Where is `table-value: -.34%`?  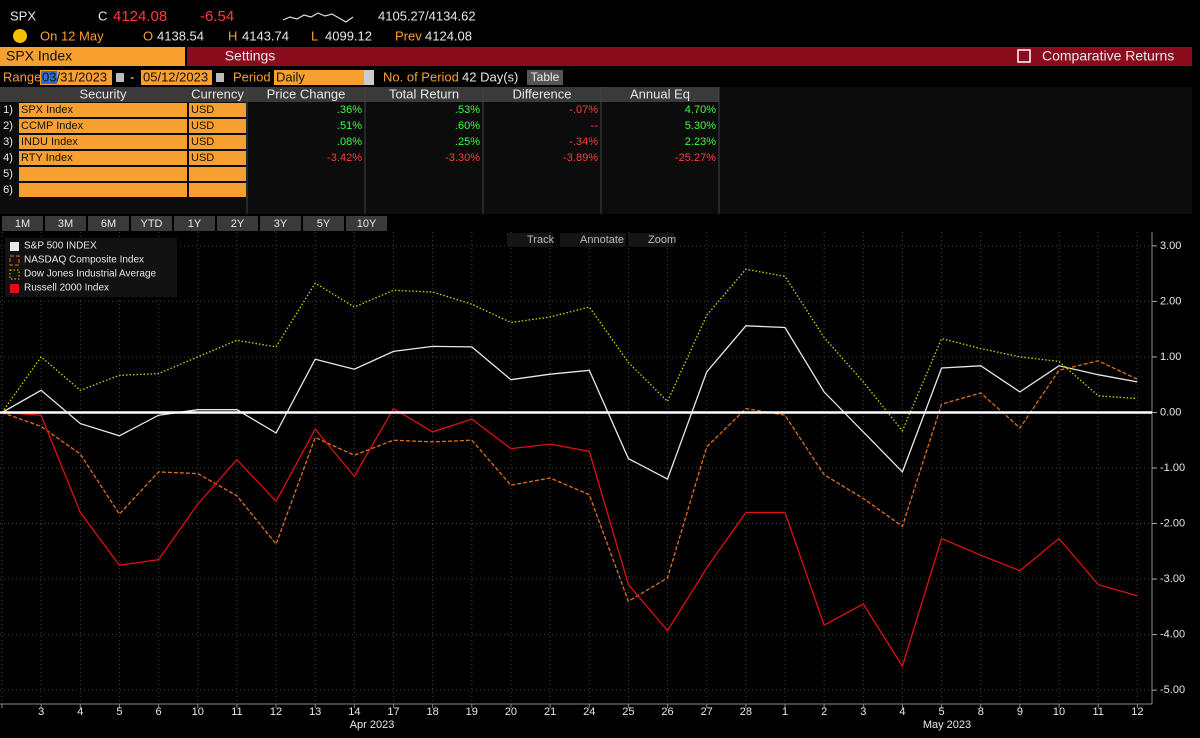 table-value: -.34% is located at coordinates (583, 142).